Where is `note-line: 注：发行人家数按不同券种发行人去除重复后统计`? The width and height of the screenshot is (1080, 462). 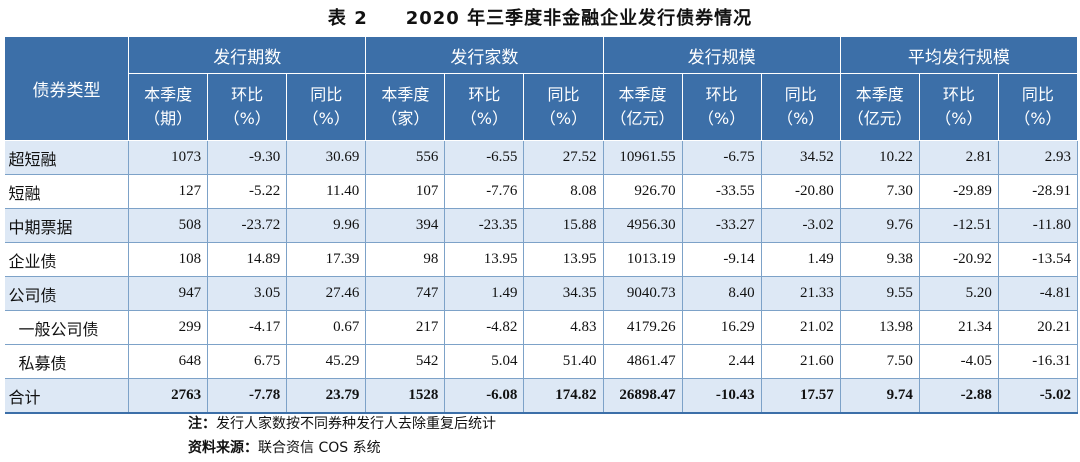
note-line: 注：发行人家数按不同券种发行人去除重复后统计 is located at coordinates (342, 424).